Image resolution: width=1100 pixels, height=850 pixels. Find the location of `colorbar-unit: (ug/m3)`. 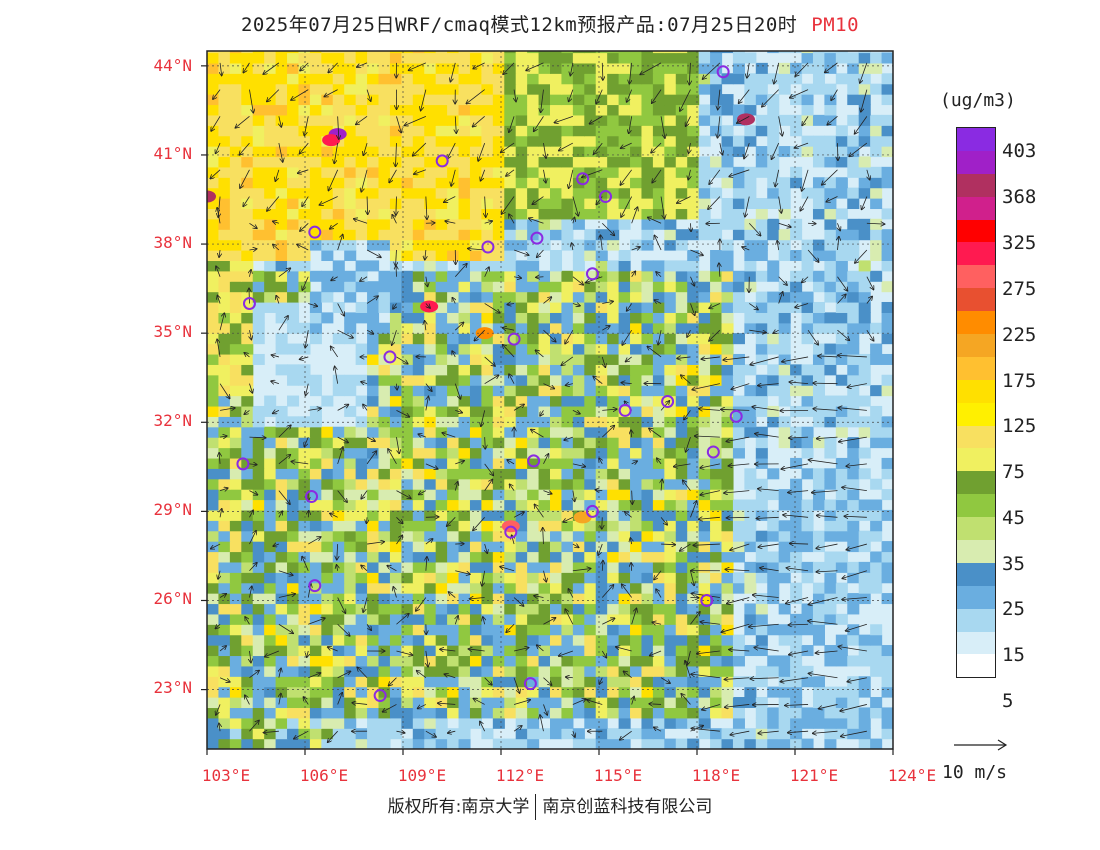

colorbar-unit: (ug/m3) is located at coordinates (978, 100).